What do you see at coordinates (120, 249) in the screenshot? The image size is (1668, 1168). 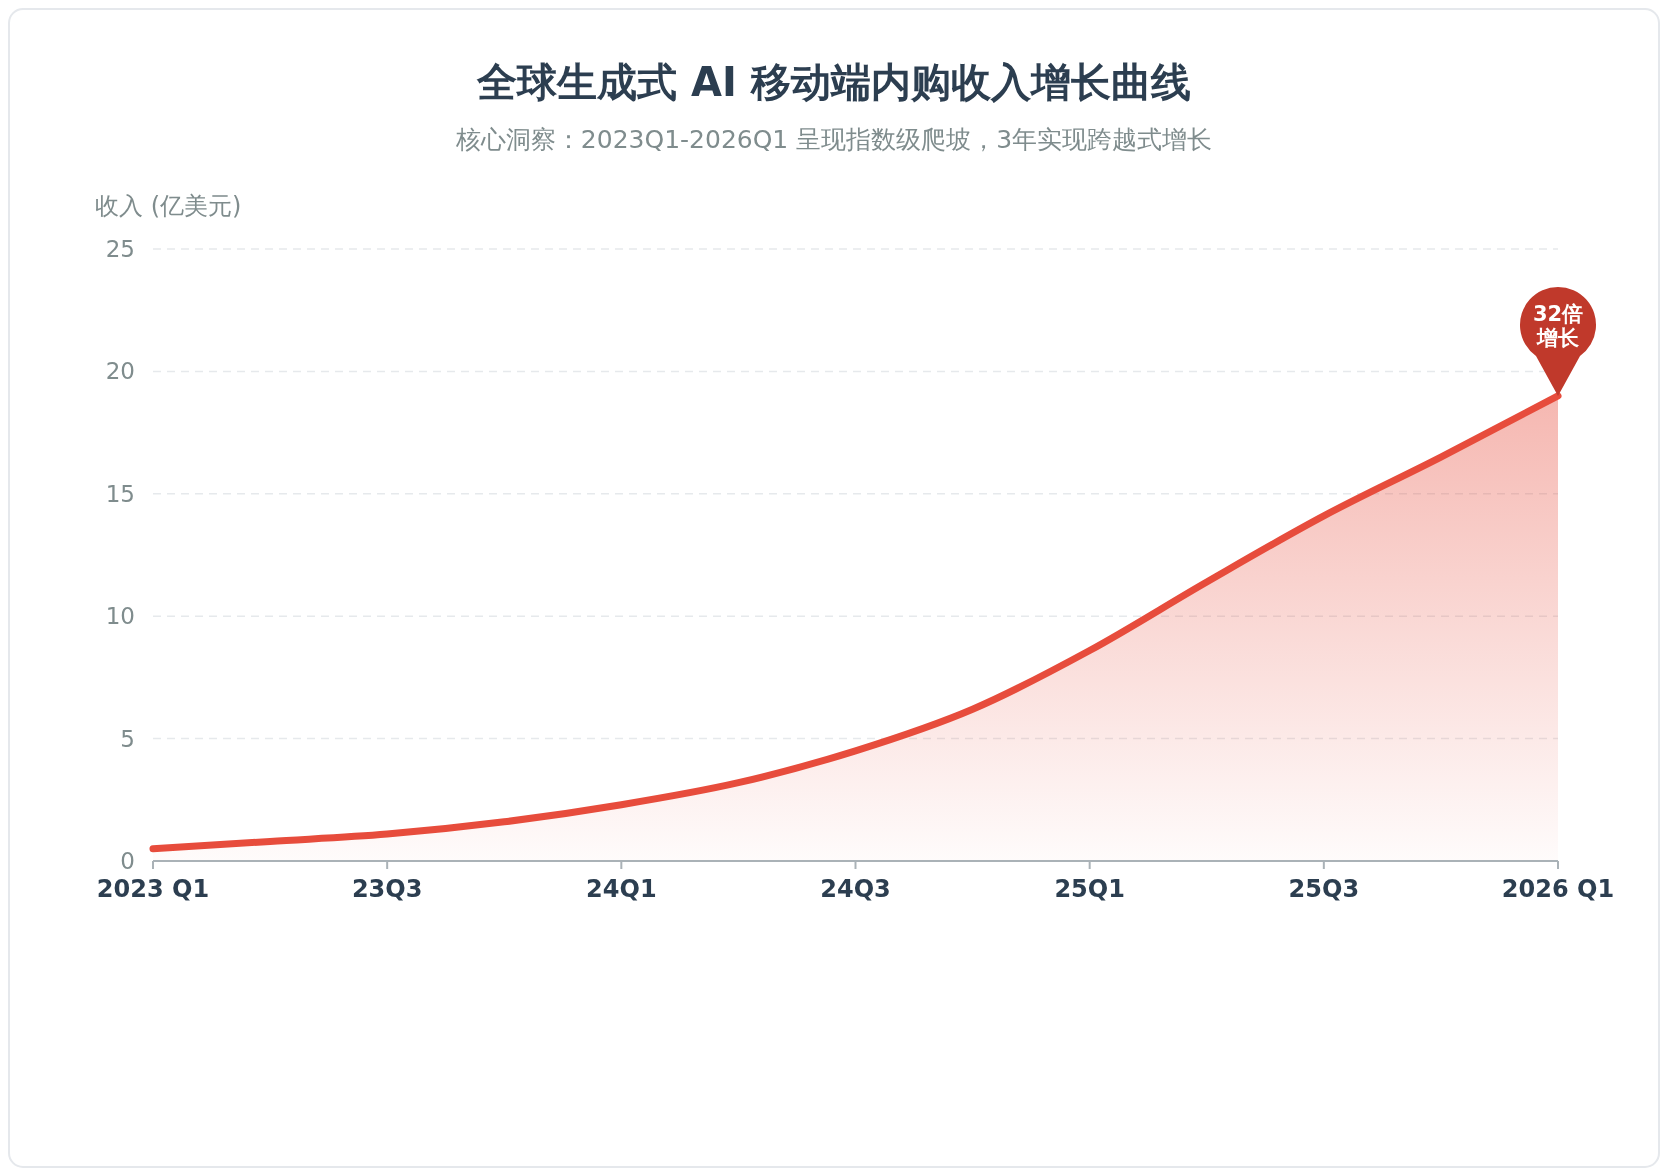 I see `y-tick-label: 25` at bounding box center [120, 249].